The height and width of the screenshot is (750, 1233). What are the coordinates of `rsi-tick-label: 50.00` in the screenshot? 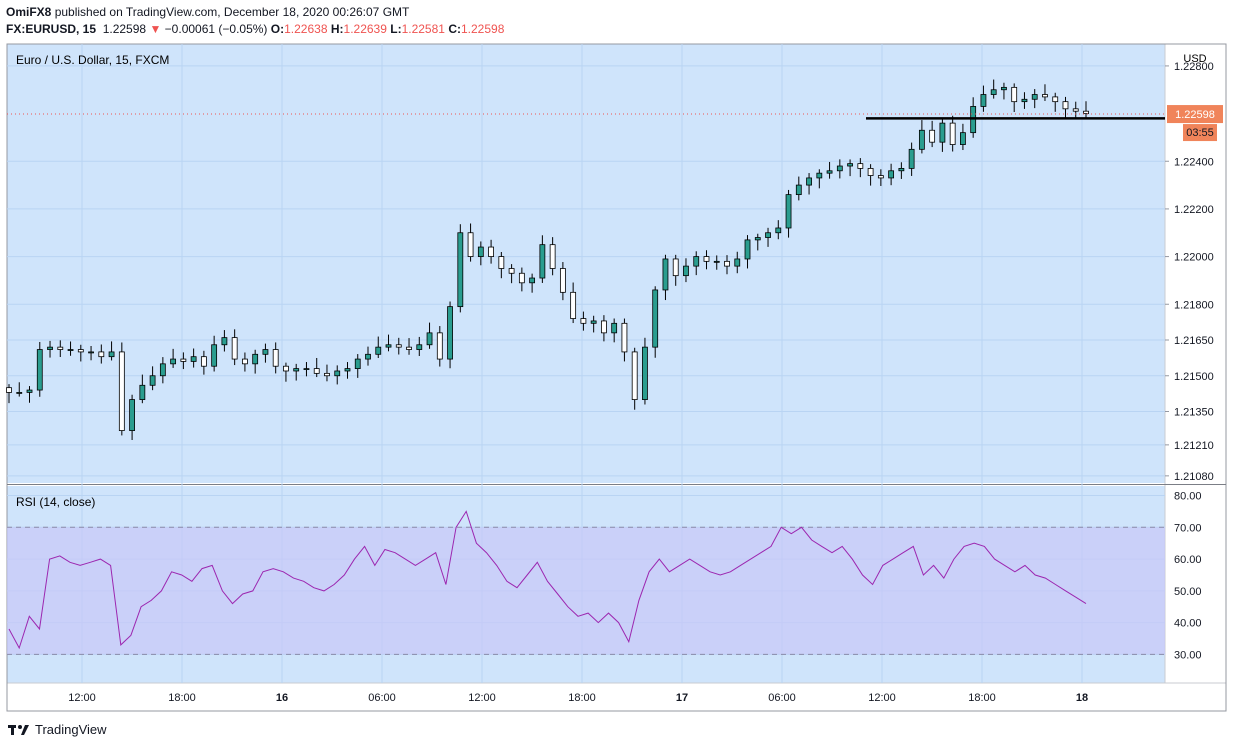 It's located at (1188, 592).